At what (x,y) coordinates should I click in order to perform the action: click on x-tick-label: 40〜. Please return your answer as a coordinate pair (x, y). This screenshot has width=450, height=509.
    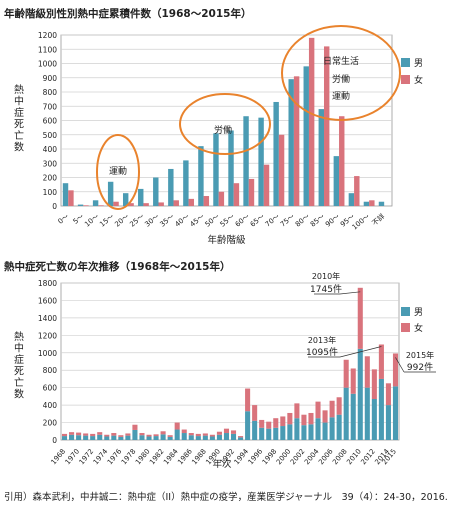
    Looking at the image, I should click on (182, 220).